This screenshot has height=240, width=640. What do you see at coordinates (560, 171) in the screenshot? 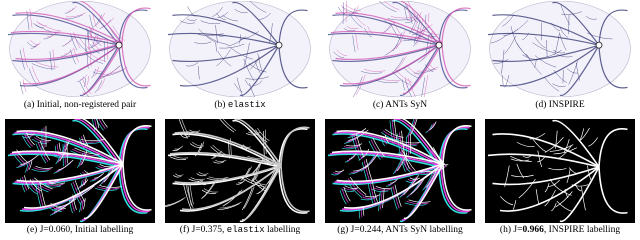
I see `vessel-labelling-image` at bounding box center [560, 171].